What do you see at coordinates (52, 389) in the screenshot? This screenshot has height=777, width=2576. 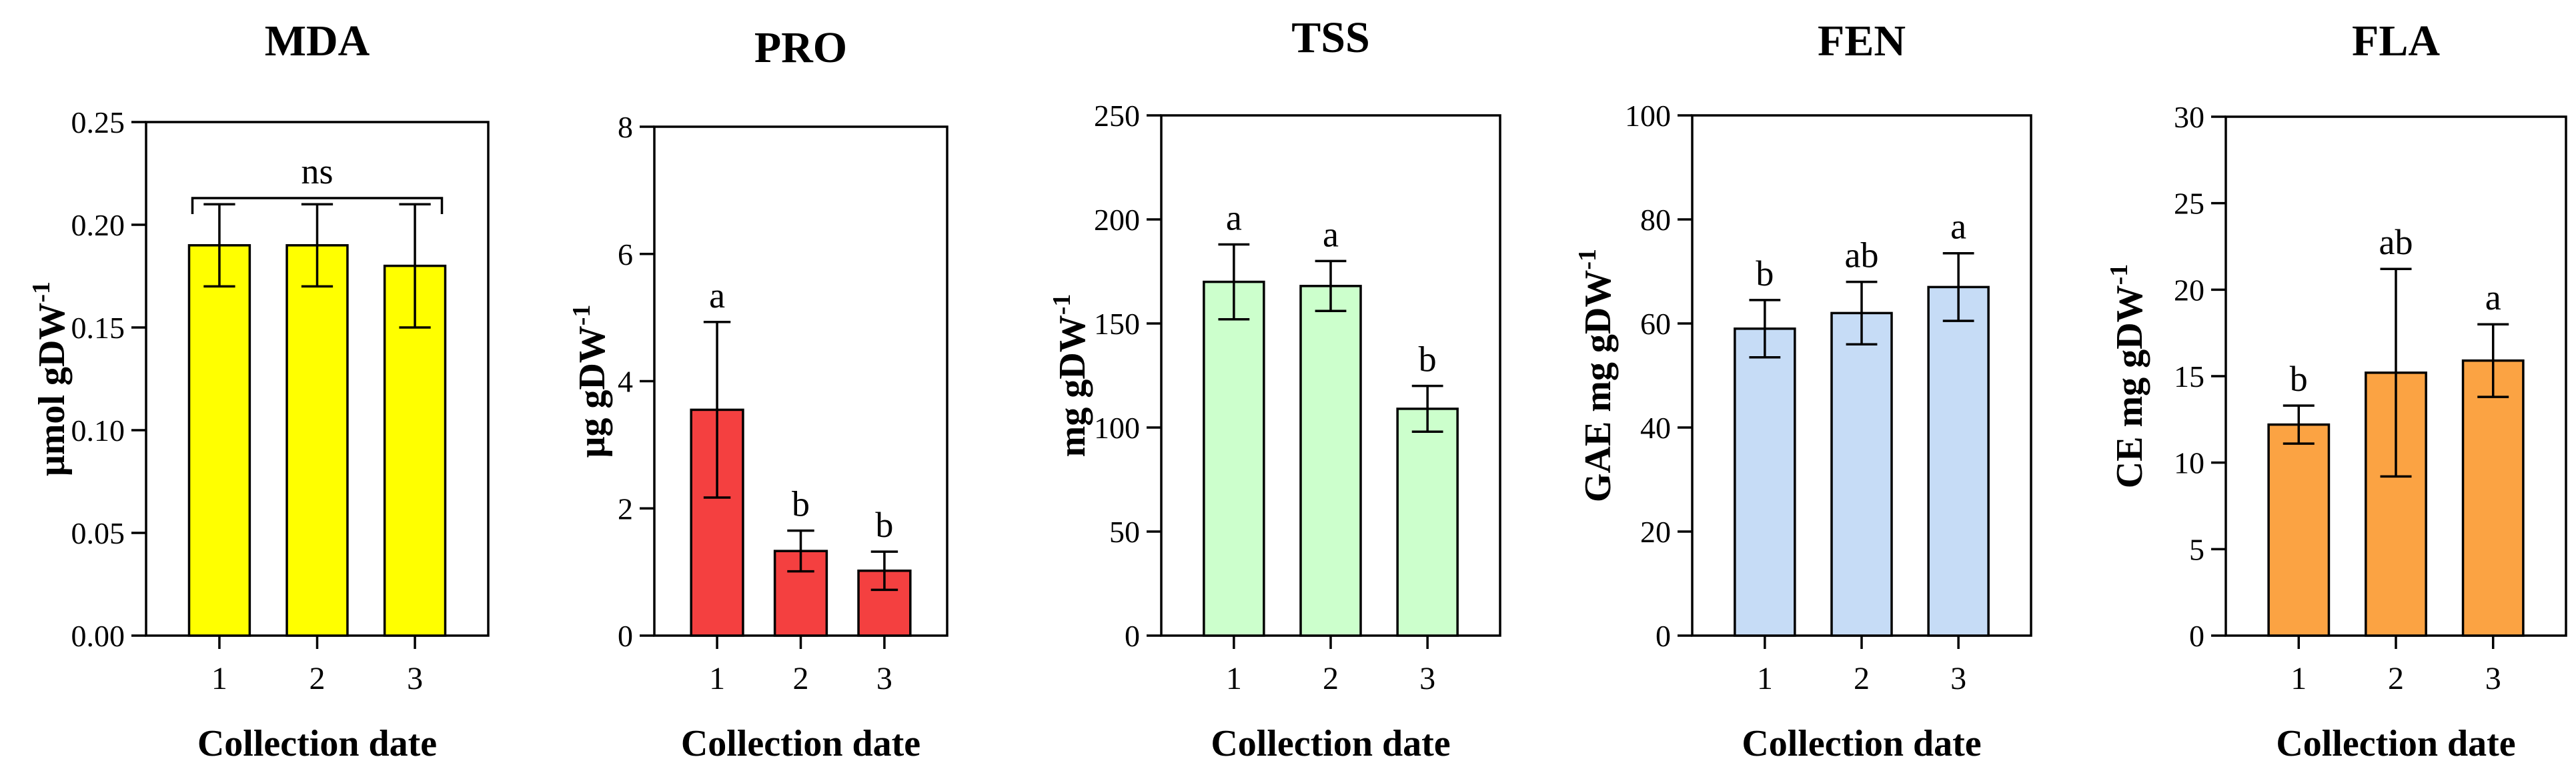 I see `y-axis-label-text: μmol gDW` at bounding box center [52, 389].